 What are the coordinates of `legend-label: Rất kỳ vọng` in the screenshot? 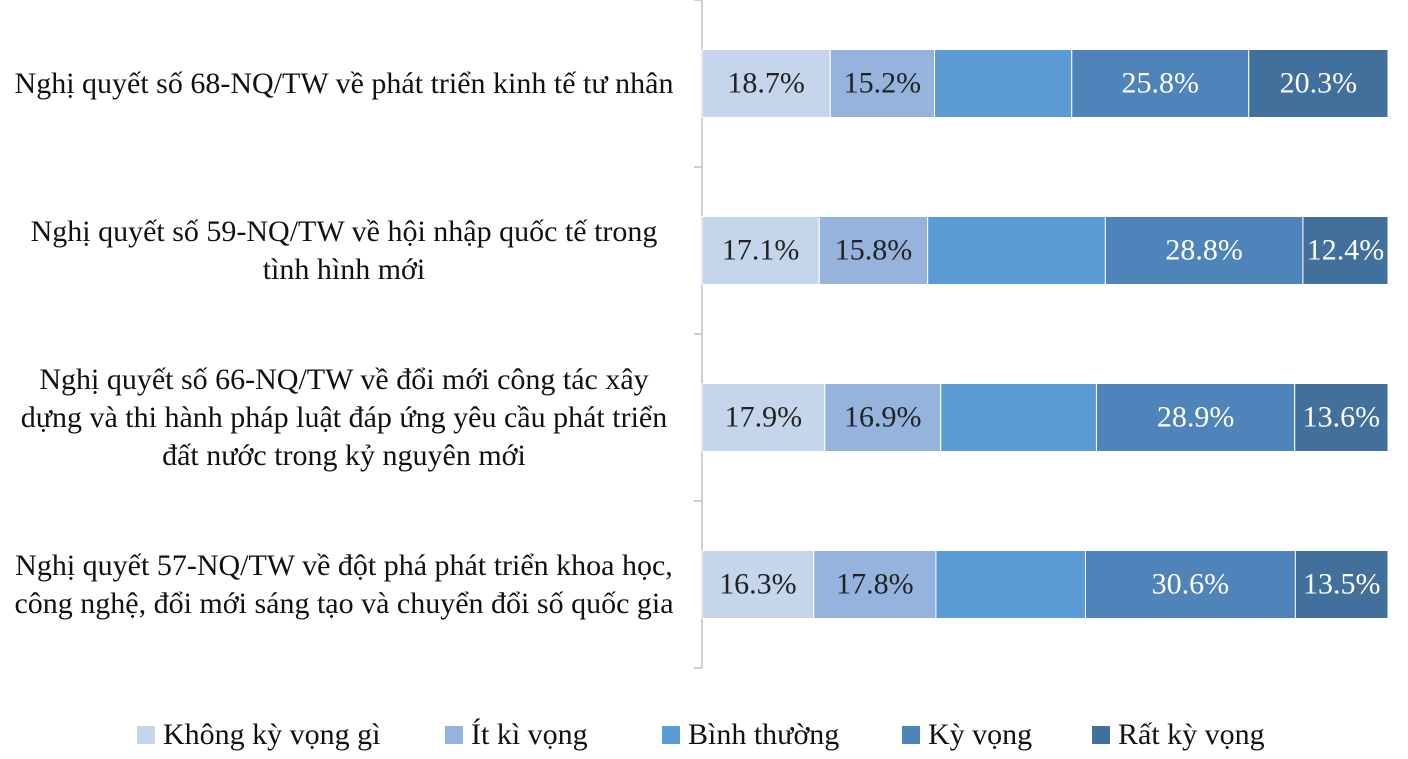 It's located at (1191, 734).